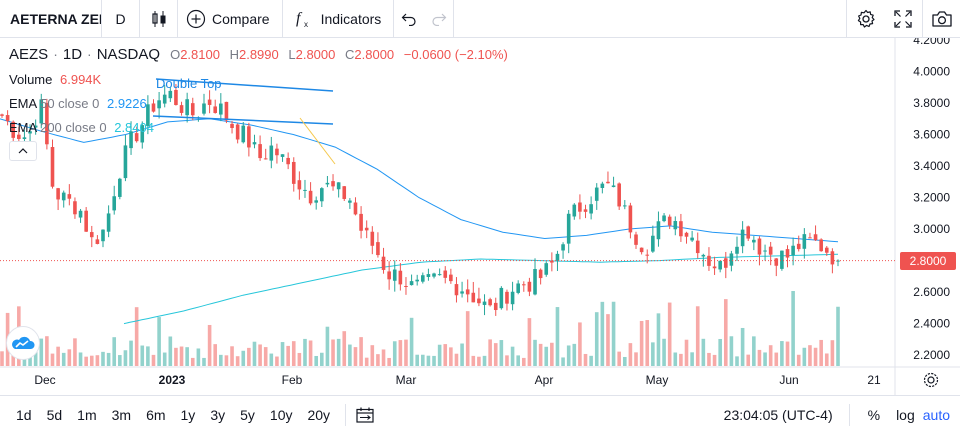 Image resolution: width=960 pixels, height=433 pixels. Describe the element at coordinates (936, 415) in the screenshot. I see `auto-toggle: auto` at that location.